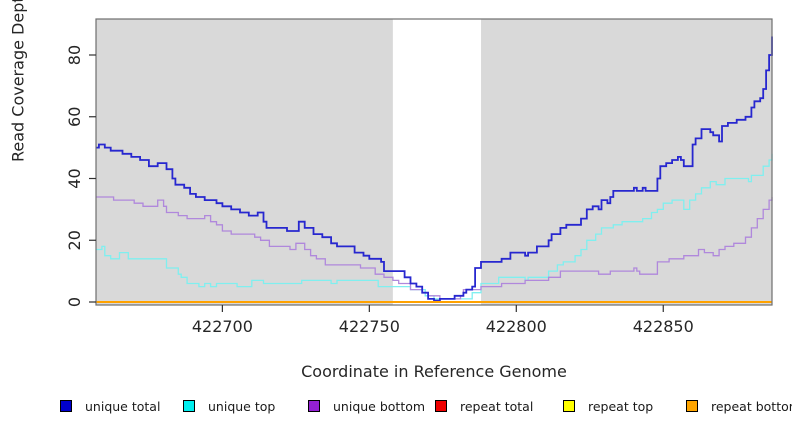  What do you see at coordinates (497, 406) in the screenshot?
I see `legend-label: repeat total` at bounding box center [497, 406].